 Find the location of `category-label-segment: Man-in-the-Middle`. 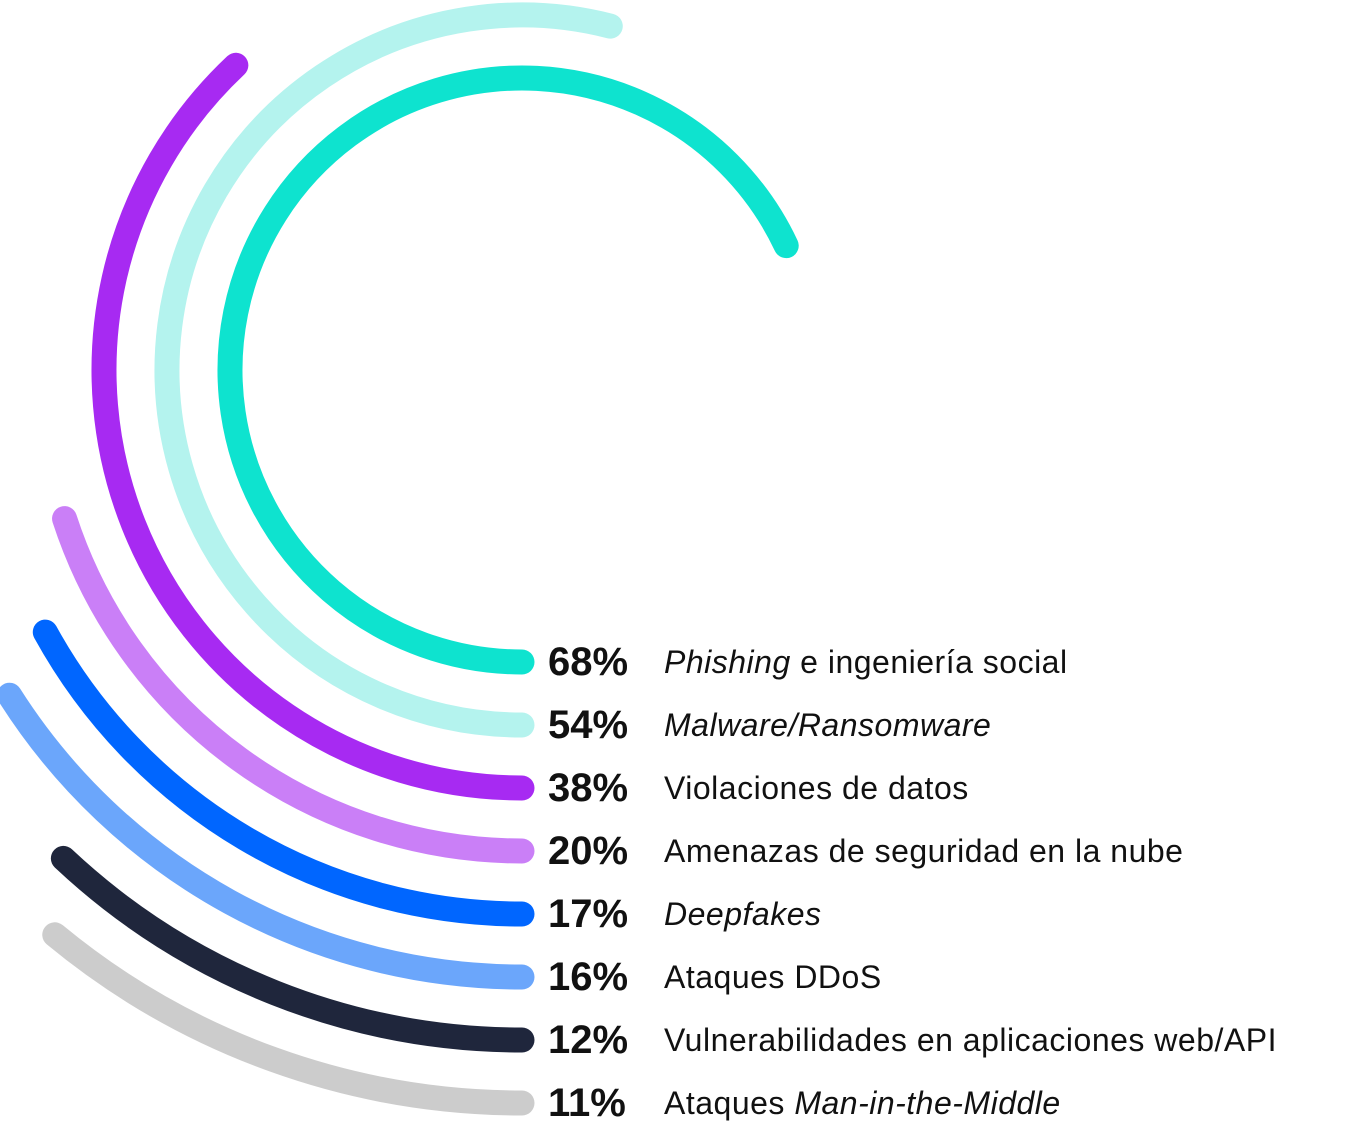

category-label-segment: Man-in-the-Middle is located at coordinates (927, 1102).